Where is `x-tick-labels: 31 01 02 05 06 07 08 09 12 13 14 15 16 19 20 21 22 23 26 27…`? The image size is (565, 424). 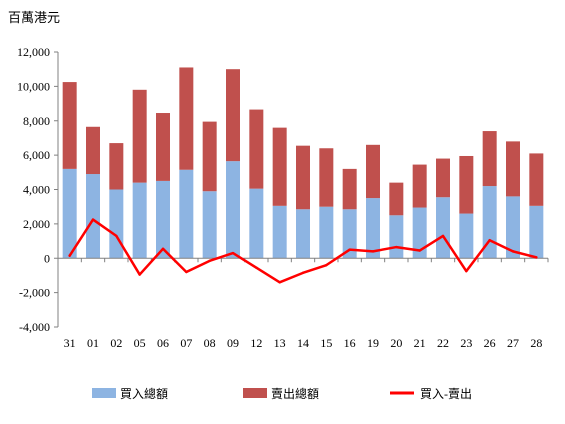 x-tick-labels: 31 01 02 05 06 07 08 09 12 13 14 15 16 19 20 21 22 23 26 27… is located at coordinates (303, 343).